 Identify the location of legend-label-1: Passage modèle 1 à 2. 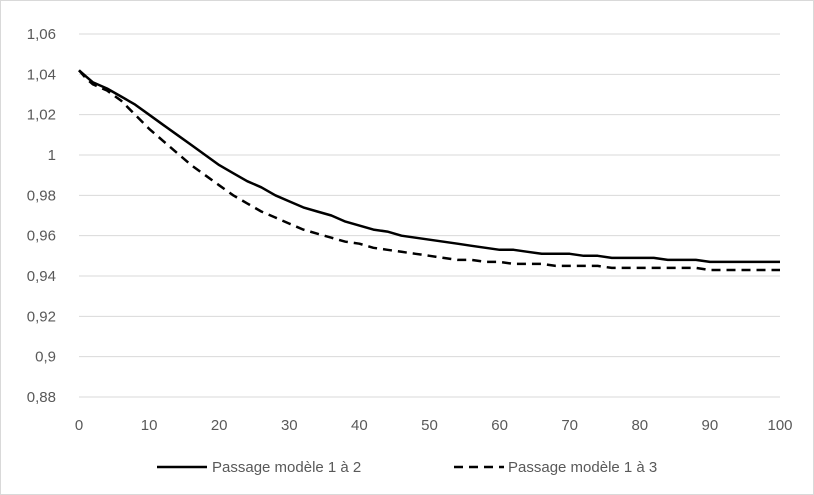
(286, 467).